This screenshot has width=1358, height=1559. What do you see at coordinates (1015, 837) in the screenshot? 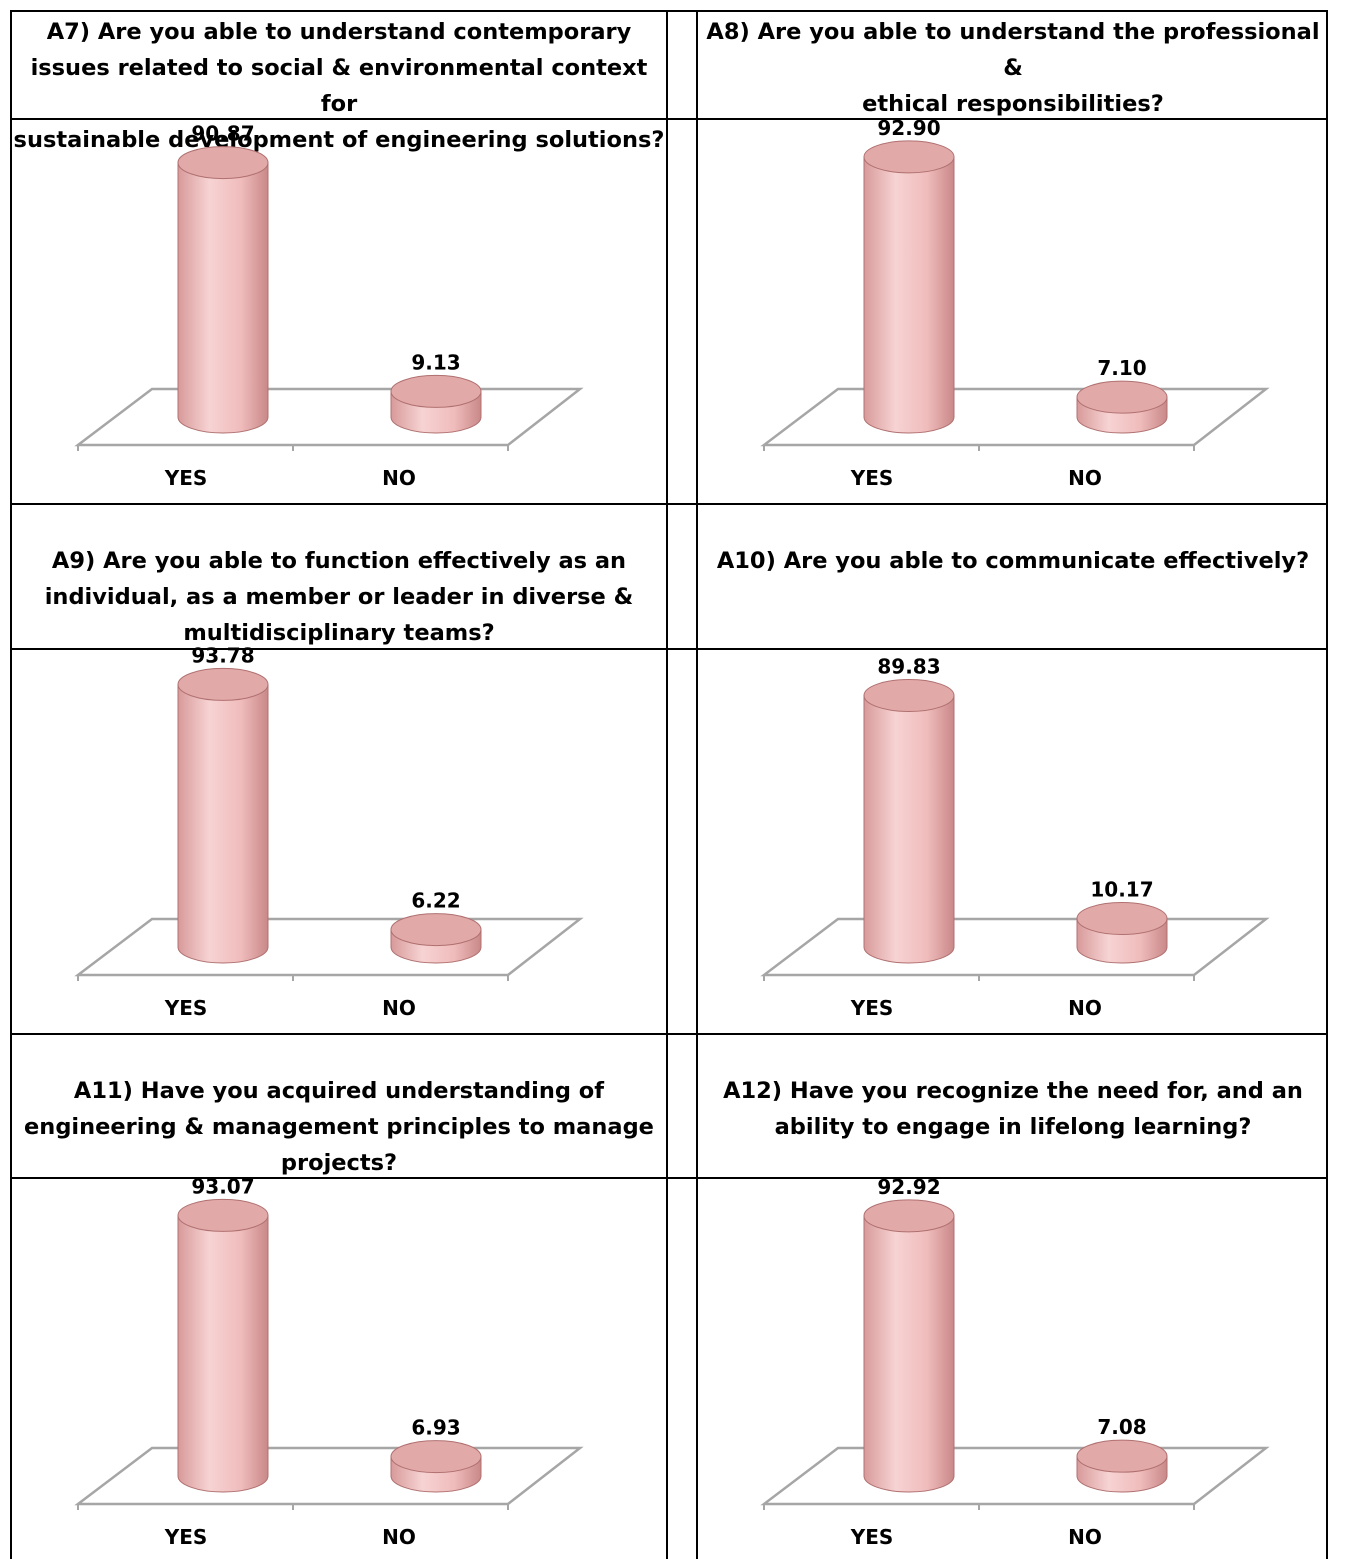
I see `chart-a10-svg: 89.83 YES 10.17 NO` at bounding box center [1015, 837].